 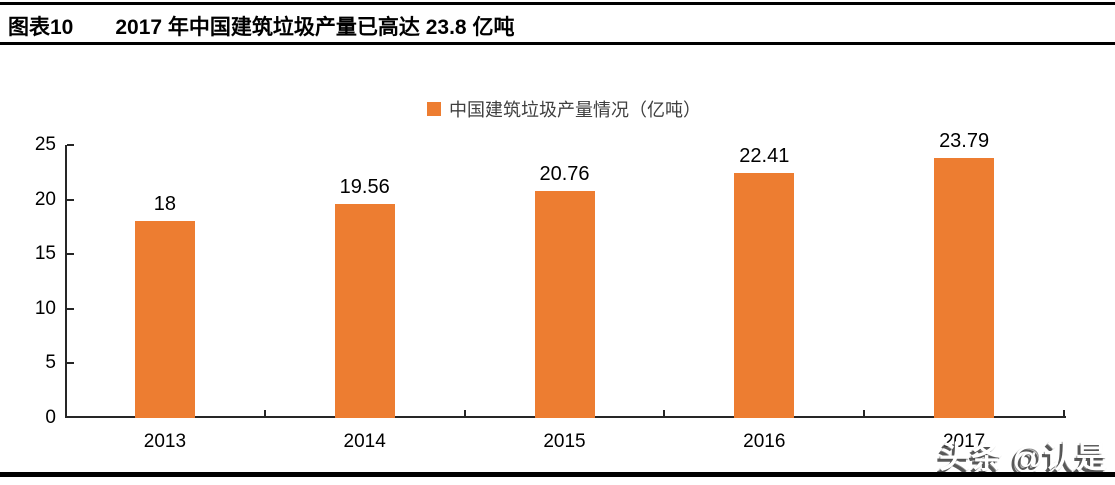 I want to click on x-axis-category-label: 2013, so click(x=165, y=441).